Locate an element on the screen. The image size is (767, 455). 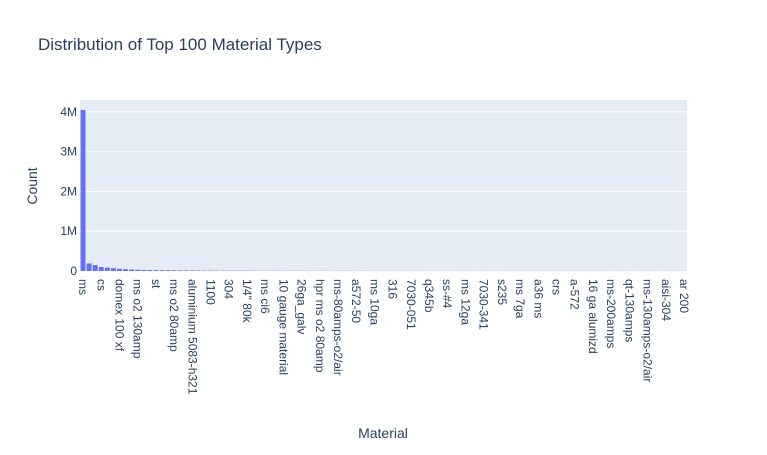
x-tick-label: 1/4" 80k is located at coordinates (247, 301).